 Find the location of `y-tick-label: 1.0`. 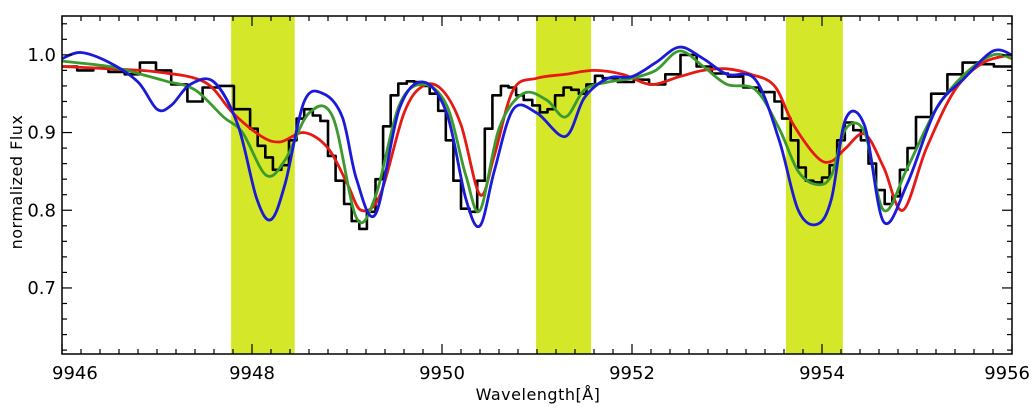

y-tick-label: 1.0 is located at coordinates (41, 55).